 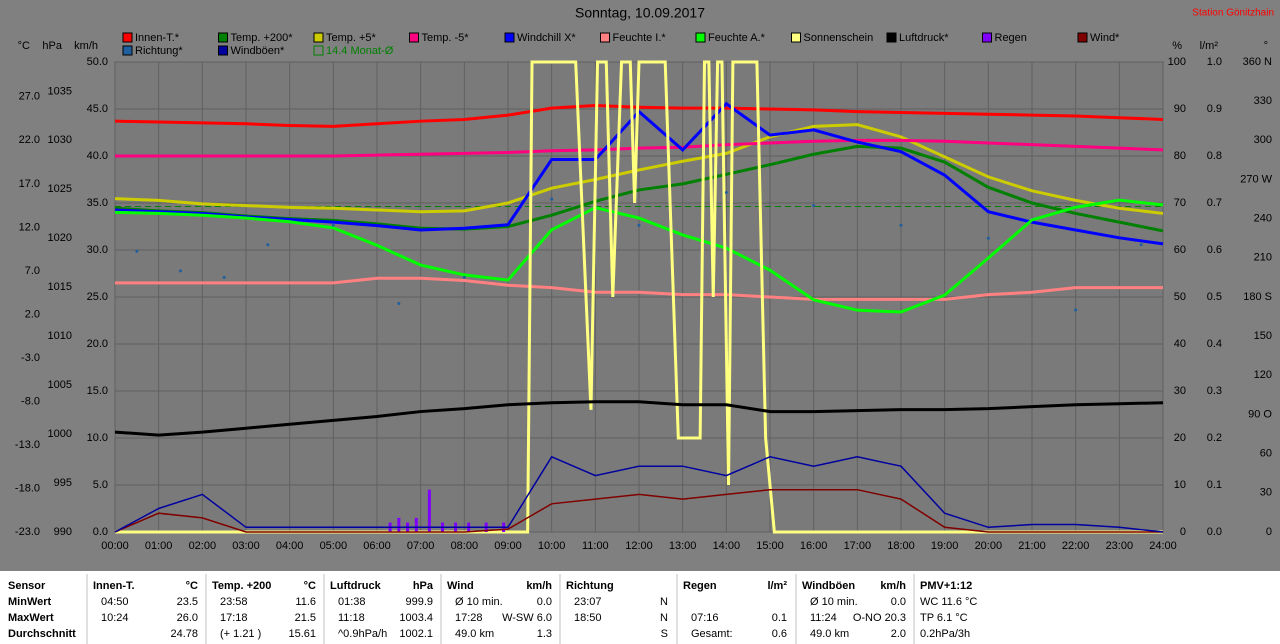 I want to click on legend-label: Wind*, so click(x=1105, y=38).